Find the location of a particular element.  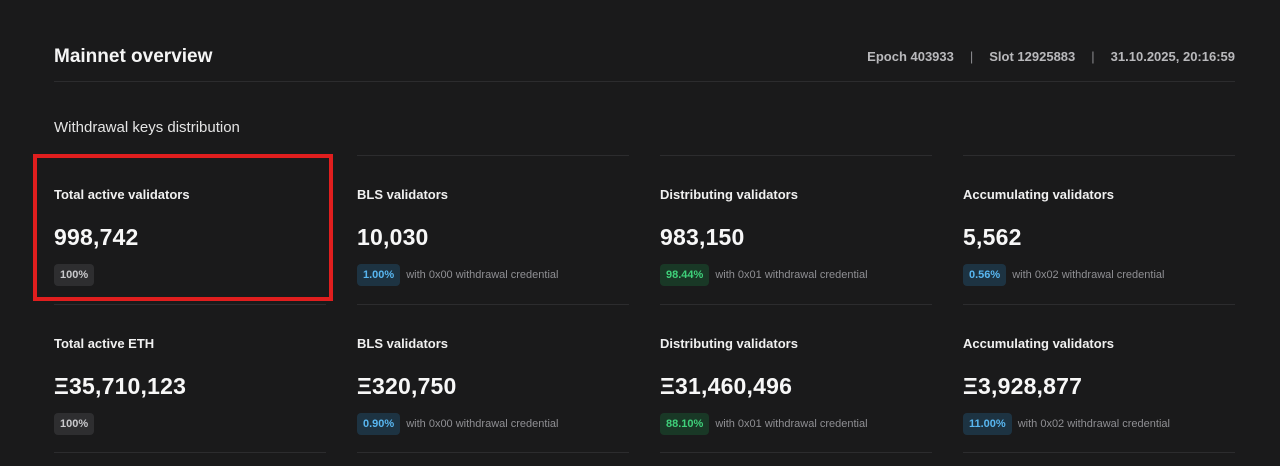

percent-badge: 1.00% is located at coordinates (379, 275).